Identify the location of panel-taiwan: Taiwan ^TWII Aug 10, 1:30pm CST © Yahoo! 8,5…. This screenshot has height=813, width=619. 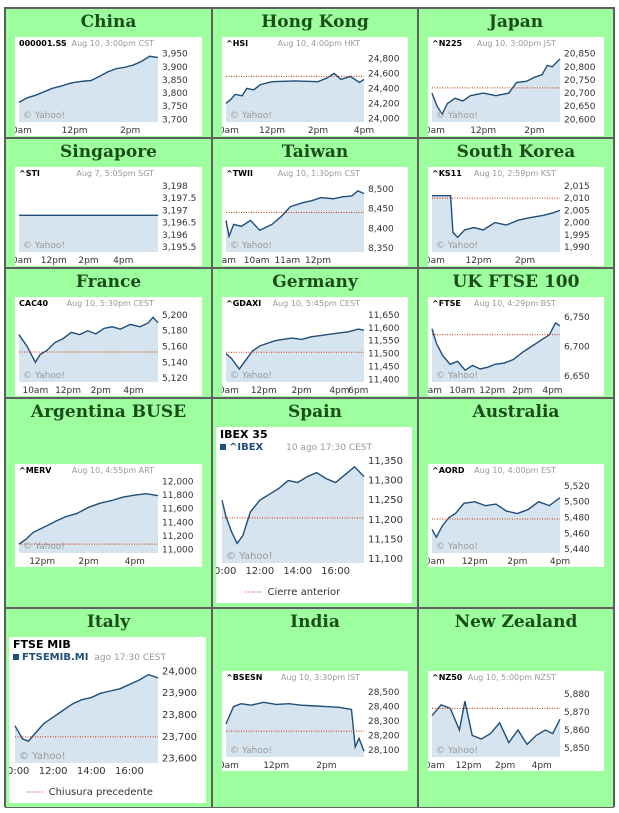
(315, 203).